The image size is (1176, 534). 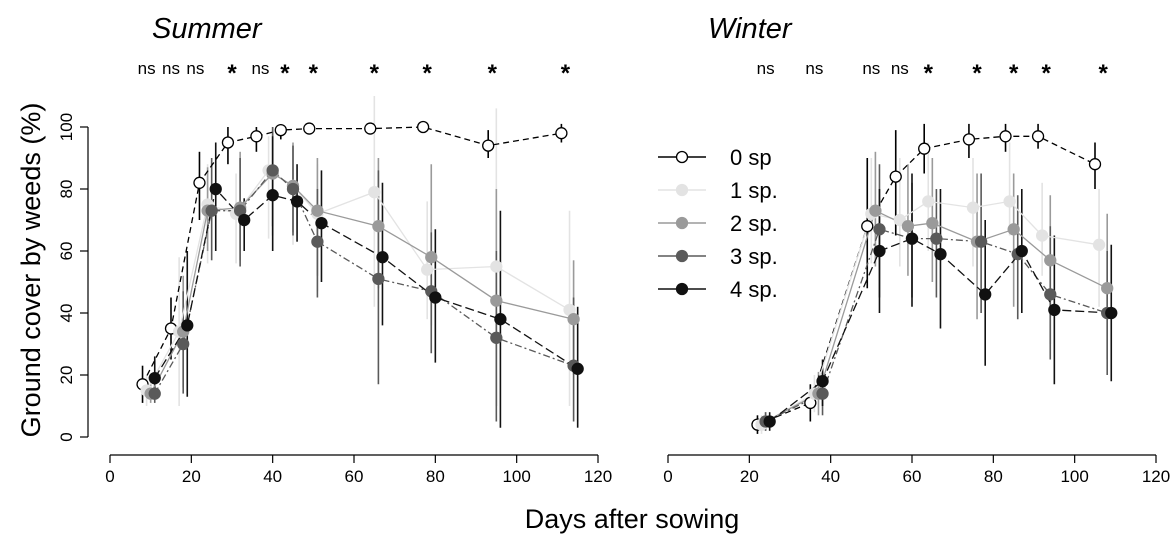 What do you see at coordinates (66, 127) in the screenshot?
I see `y-tick-label: 100` at bounding box center [66, 127].